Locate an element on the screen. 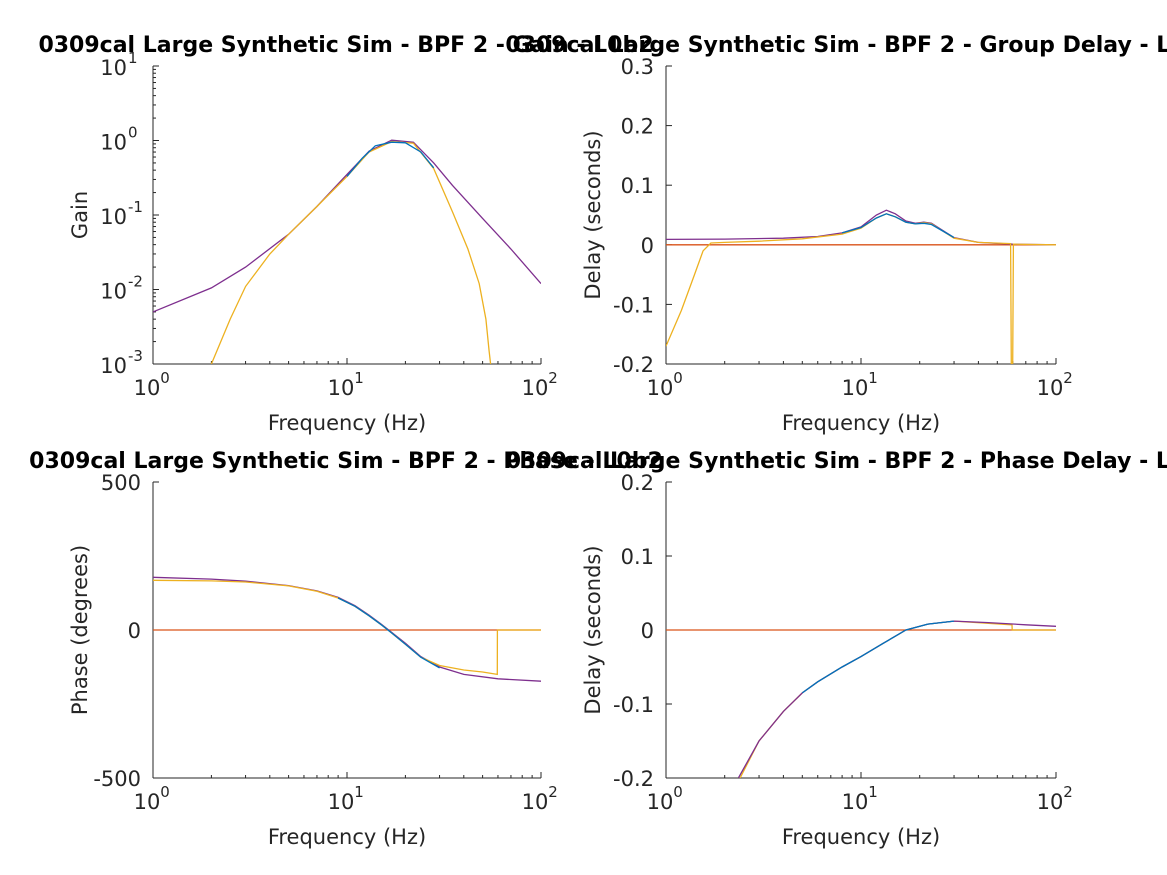 This screenshot has width=1167, height=875. y-tick-exponent: 0 is located at coordinates (133, 133).